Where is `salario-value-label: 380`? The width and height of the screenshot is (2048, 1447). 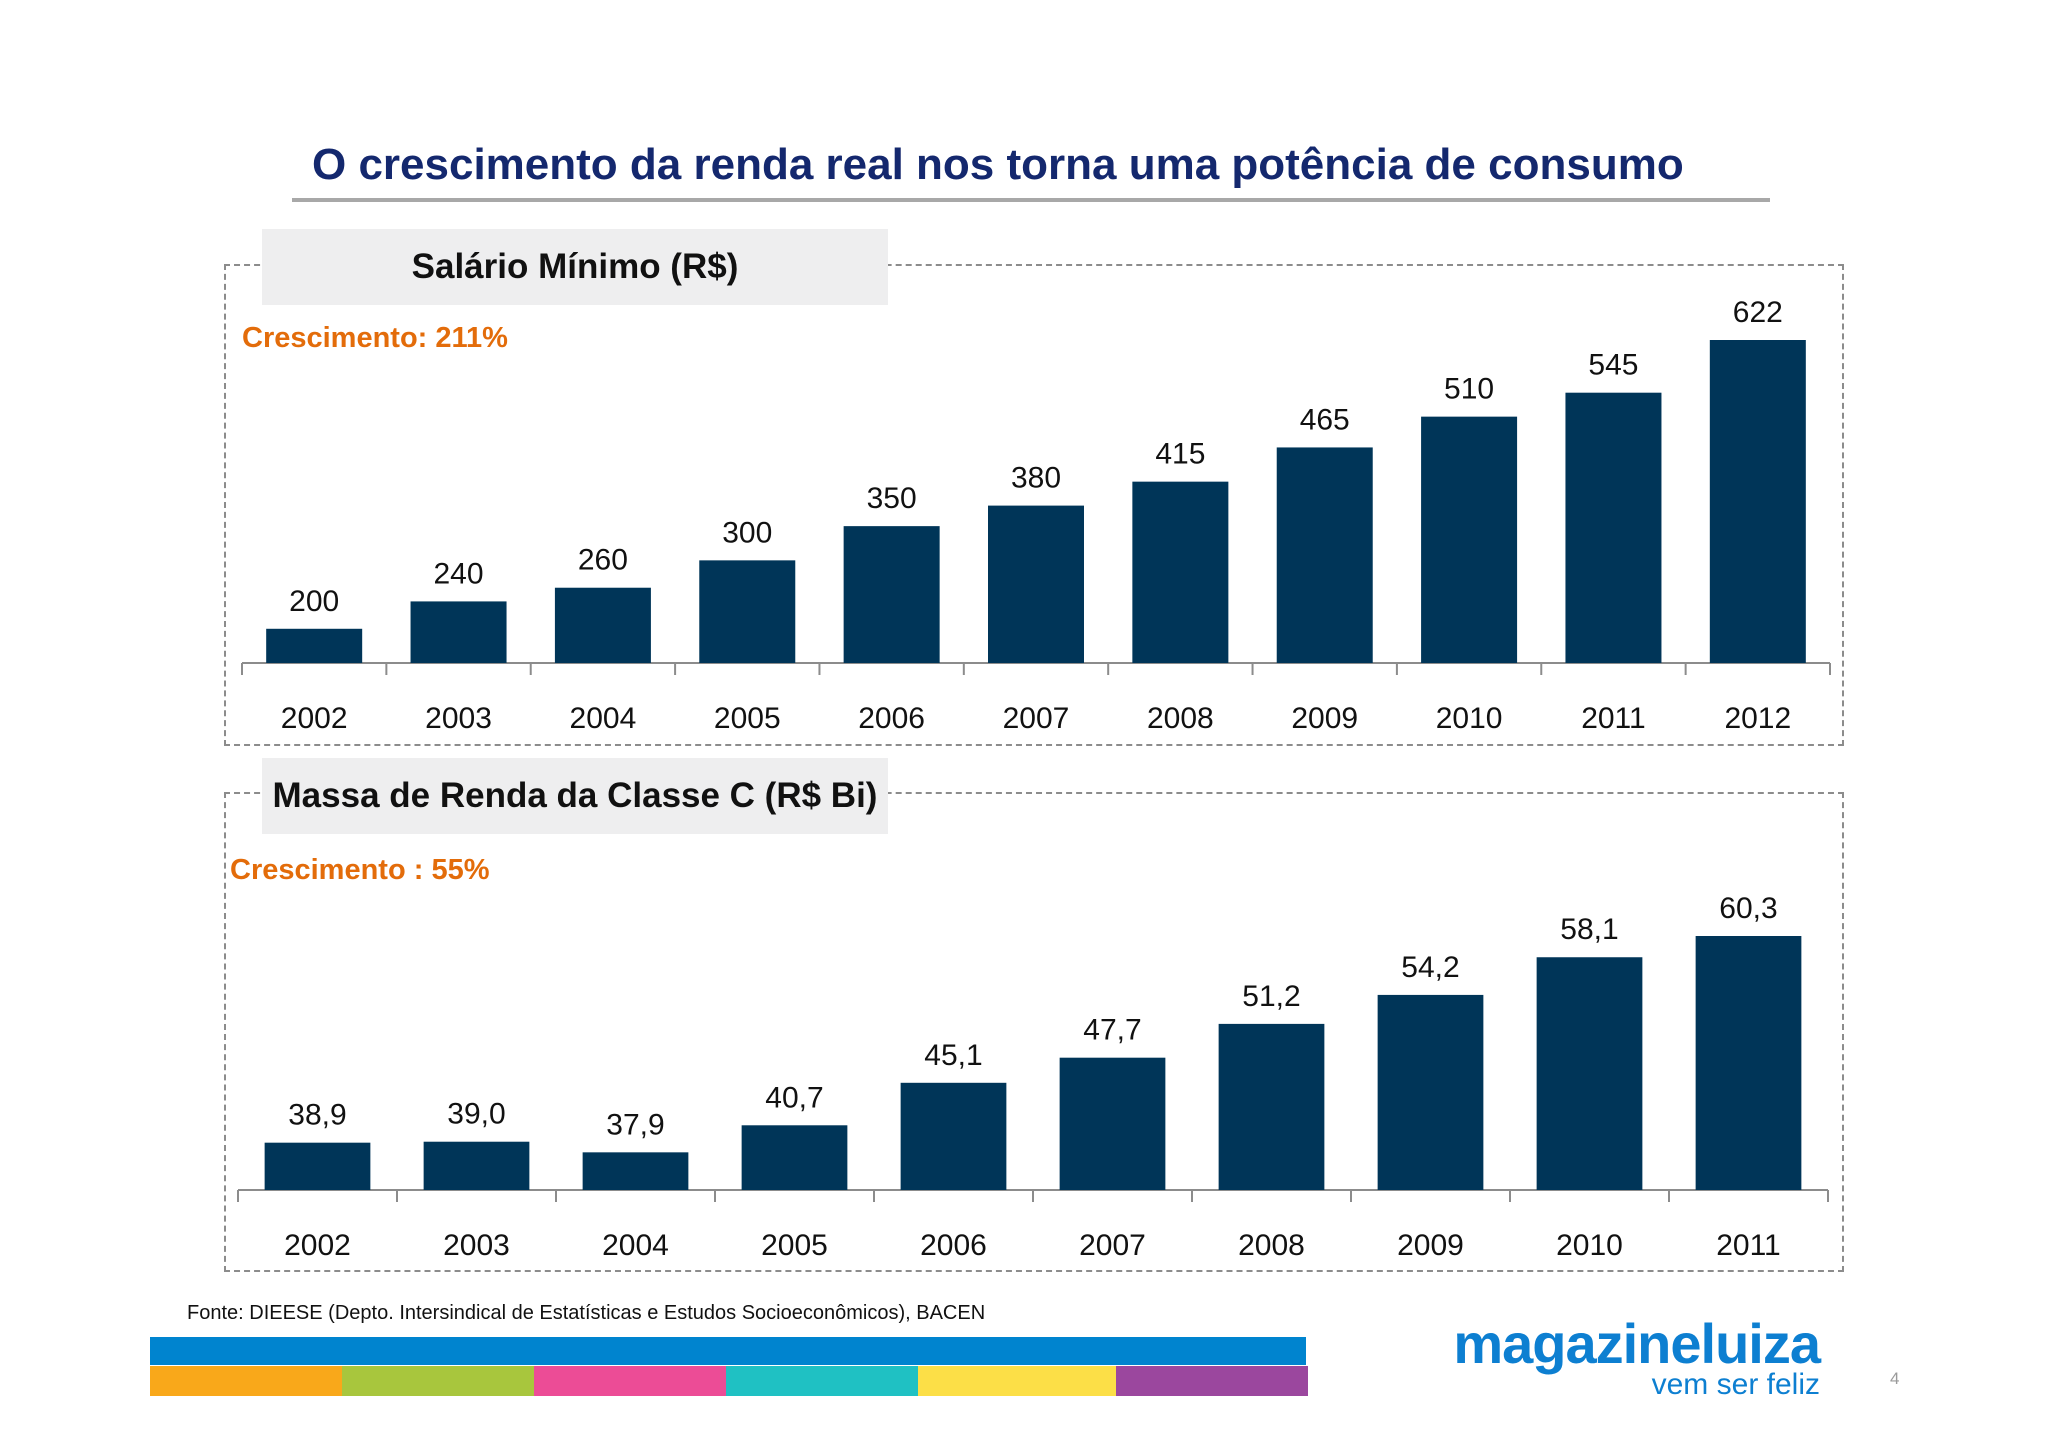 salario-value-label: 380 is located at coordinates (1036, 478).